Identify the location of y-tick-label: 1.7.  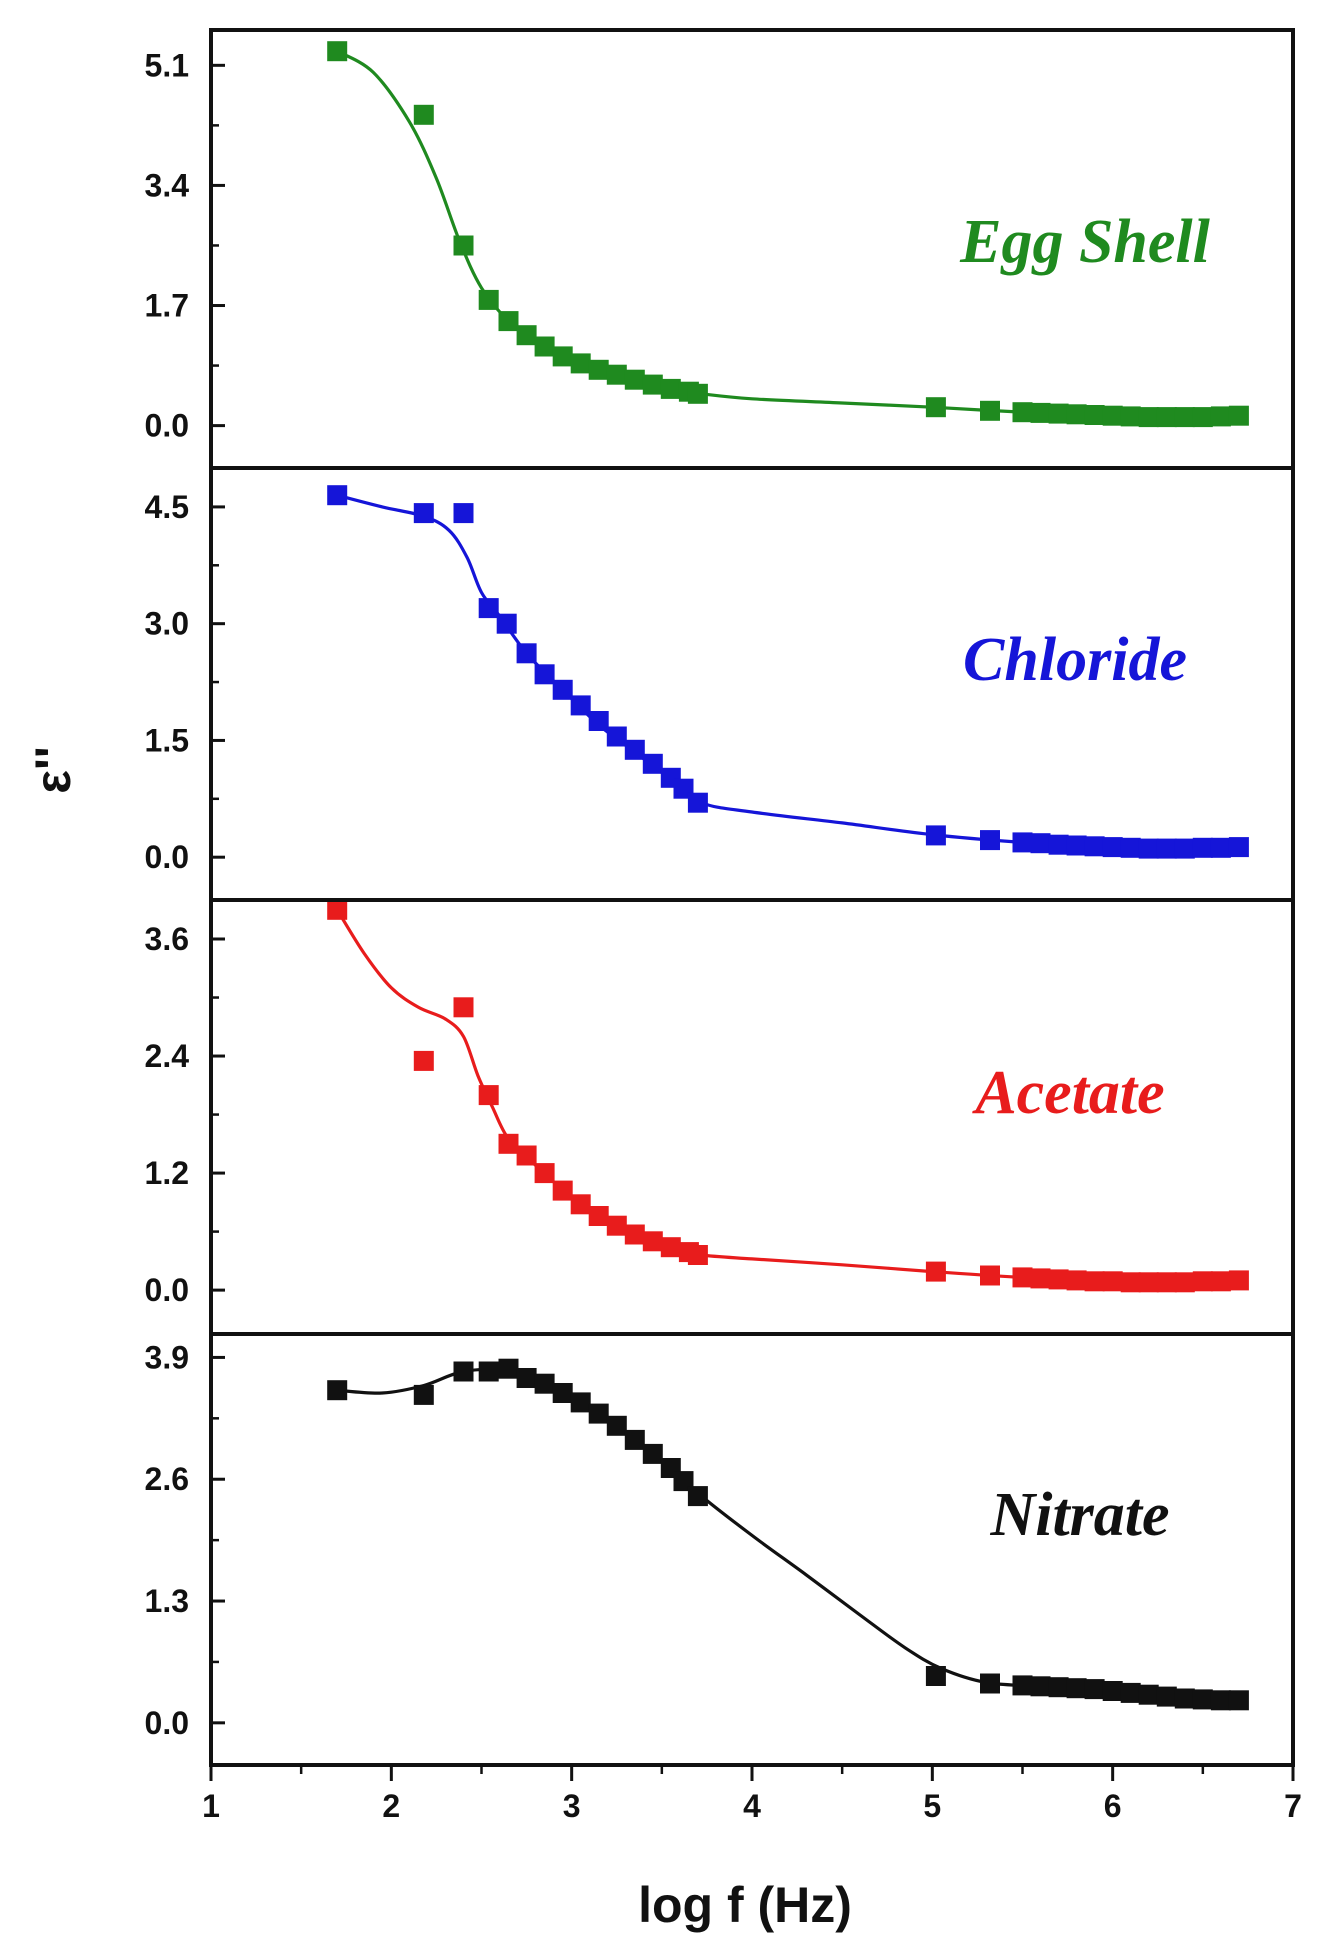
(167, 306).